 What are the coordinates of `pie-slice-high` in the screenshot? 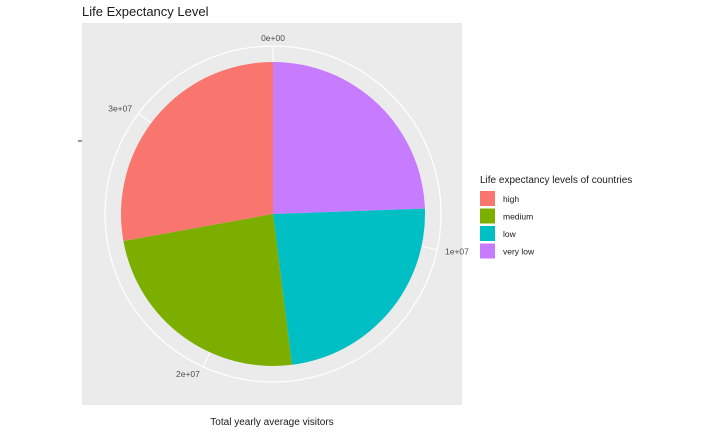 It's located at (197, 151).